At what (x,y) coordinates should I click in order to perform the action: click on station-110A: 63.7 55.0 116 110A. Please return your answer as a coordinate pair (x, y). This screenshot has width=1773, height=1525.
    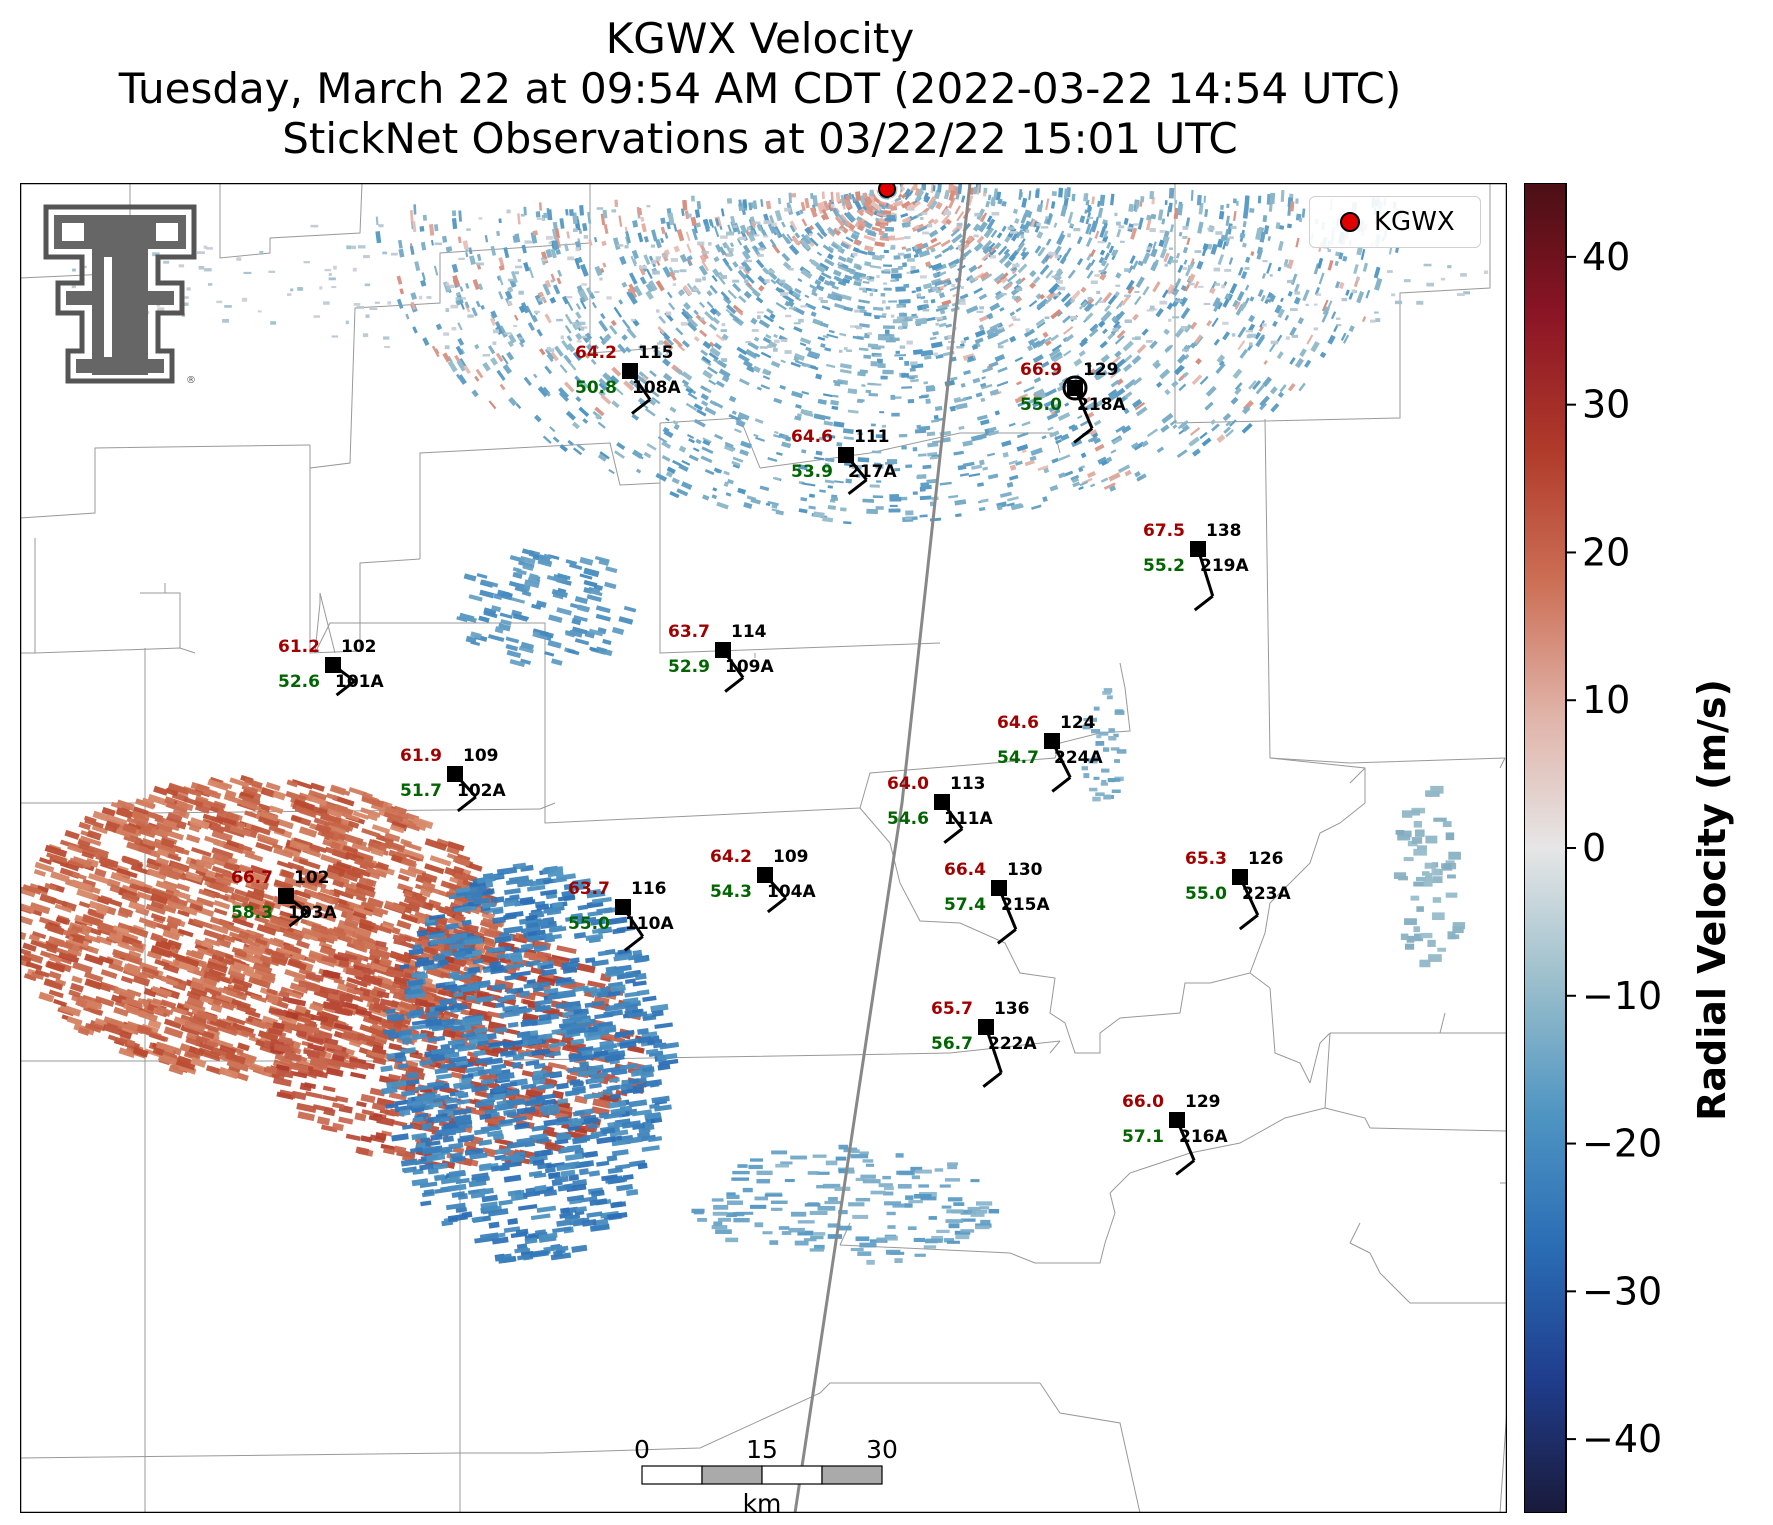
    Looking at the image, I should click on (621, 915).